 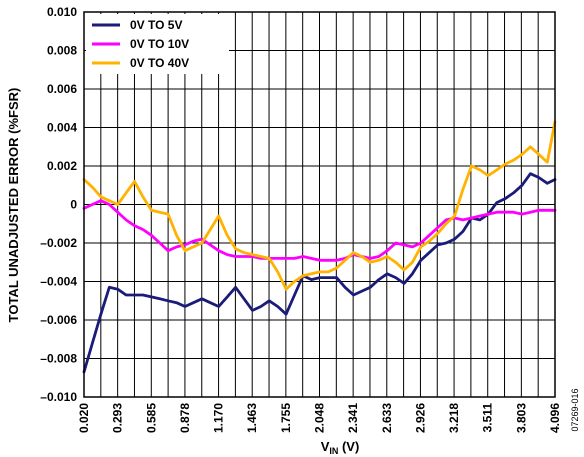 I want to click on x-tick-label: 1.170, so click(x=219, y=418).